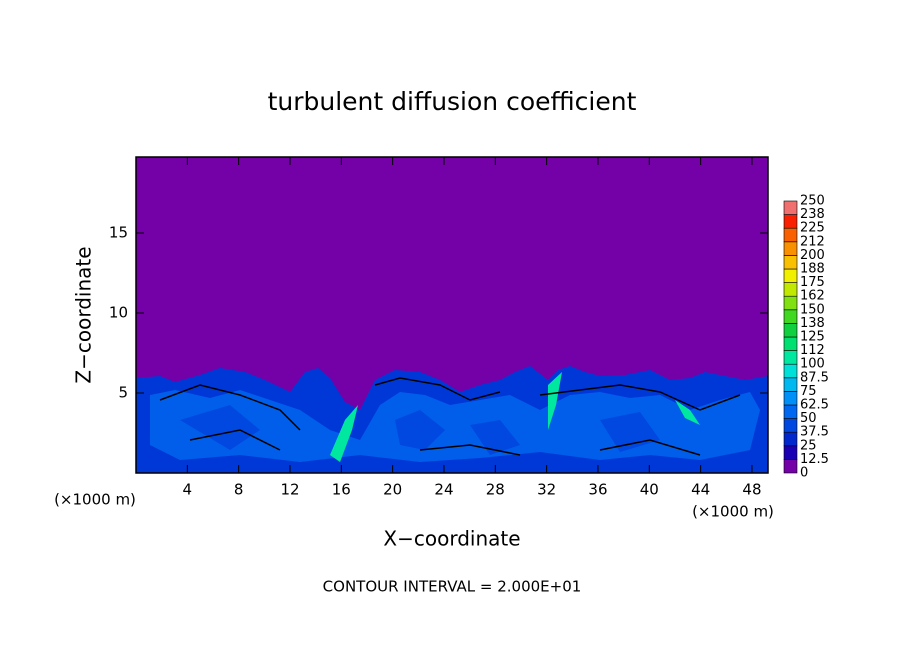  What do you see at coordinates (814, 405) in the screenshot?
I see `colorbar-label: 62.5` at bounding box center [814, 405].